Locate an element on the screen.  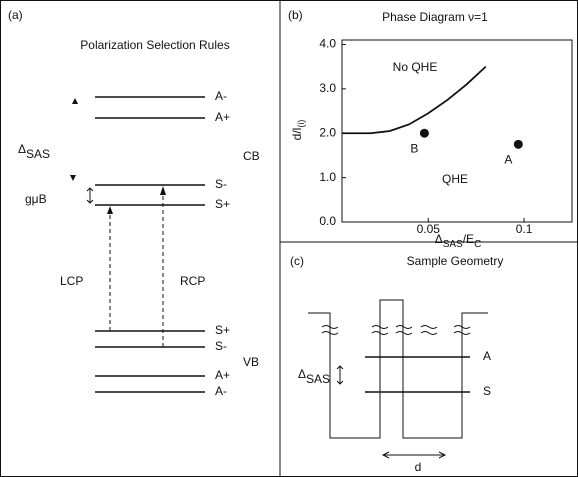
break-mark is located at coordinates (396, 330).